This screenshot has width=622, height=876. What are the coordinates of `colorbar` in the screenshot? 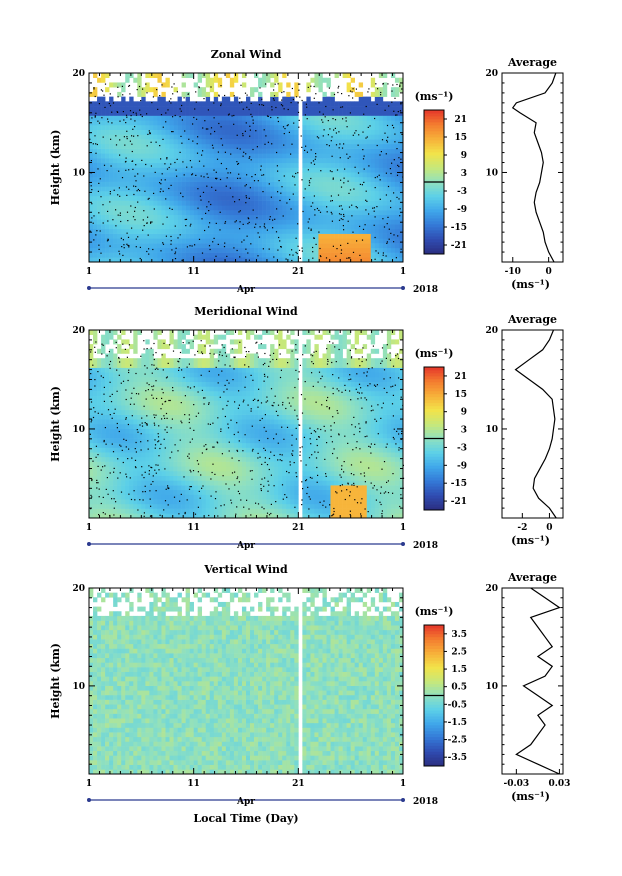 It's located at (435, 182).